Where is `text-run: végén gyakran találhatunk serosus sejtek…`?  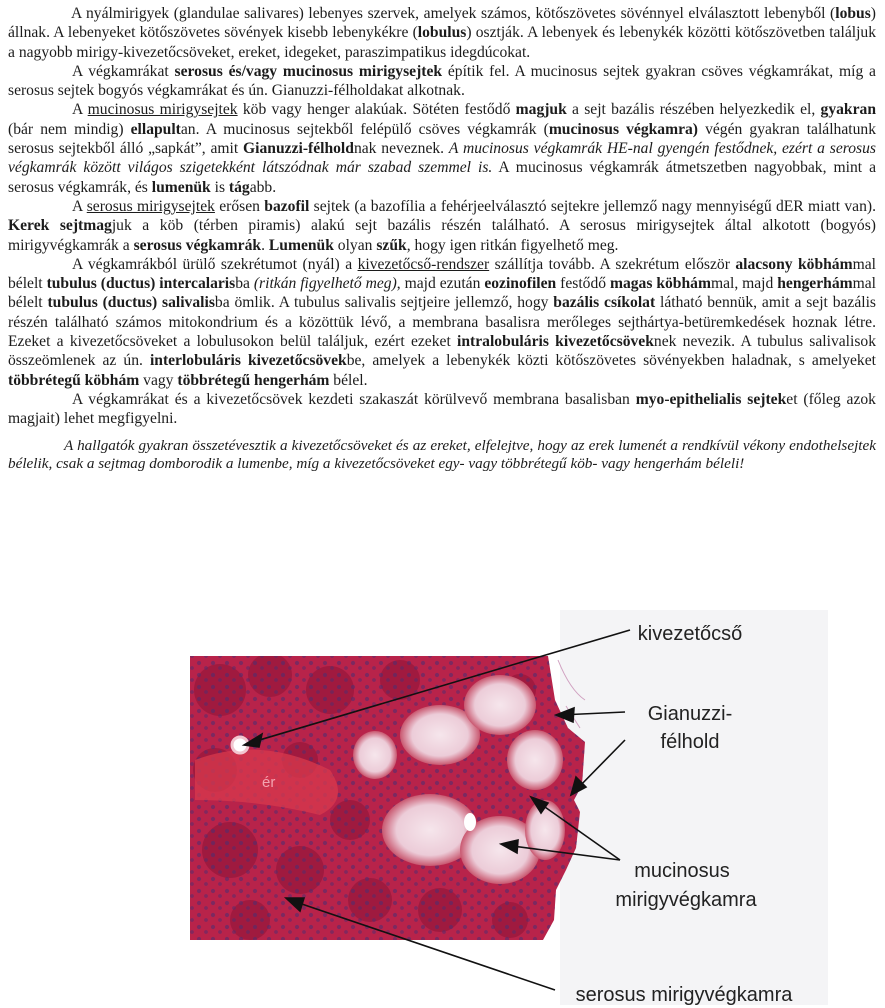
text-run: végén gyakran találhatunk serosus sejtek… is located at coordinates (442, 139).